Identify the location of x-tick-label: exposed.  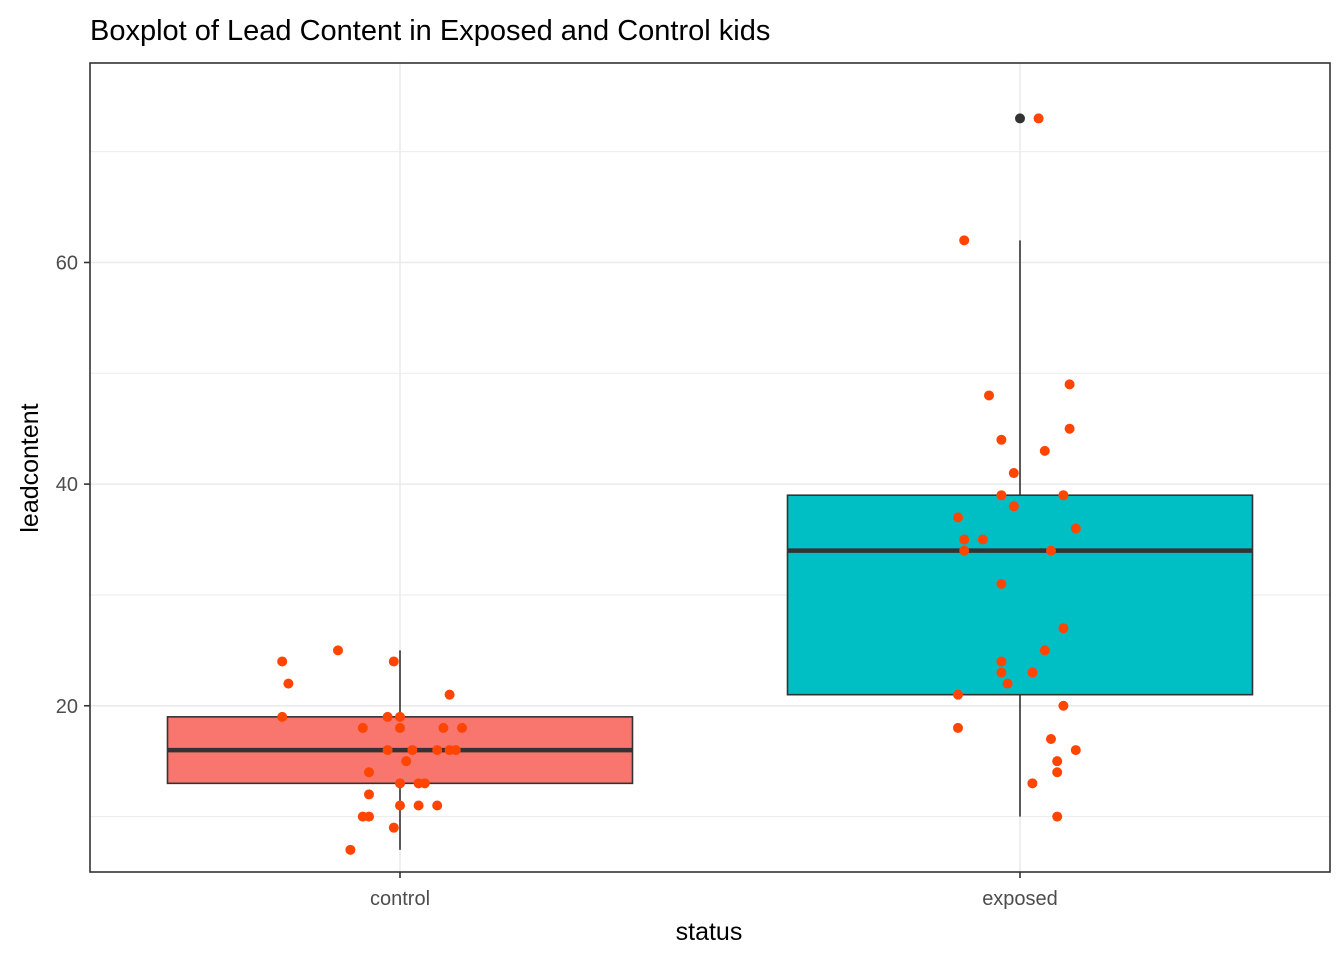
(1020, 899).